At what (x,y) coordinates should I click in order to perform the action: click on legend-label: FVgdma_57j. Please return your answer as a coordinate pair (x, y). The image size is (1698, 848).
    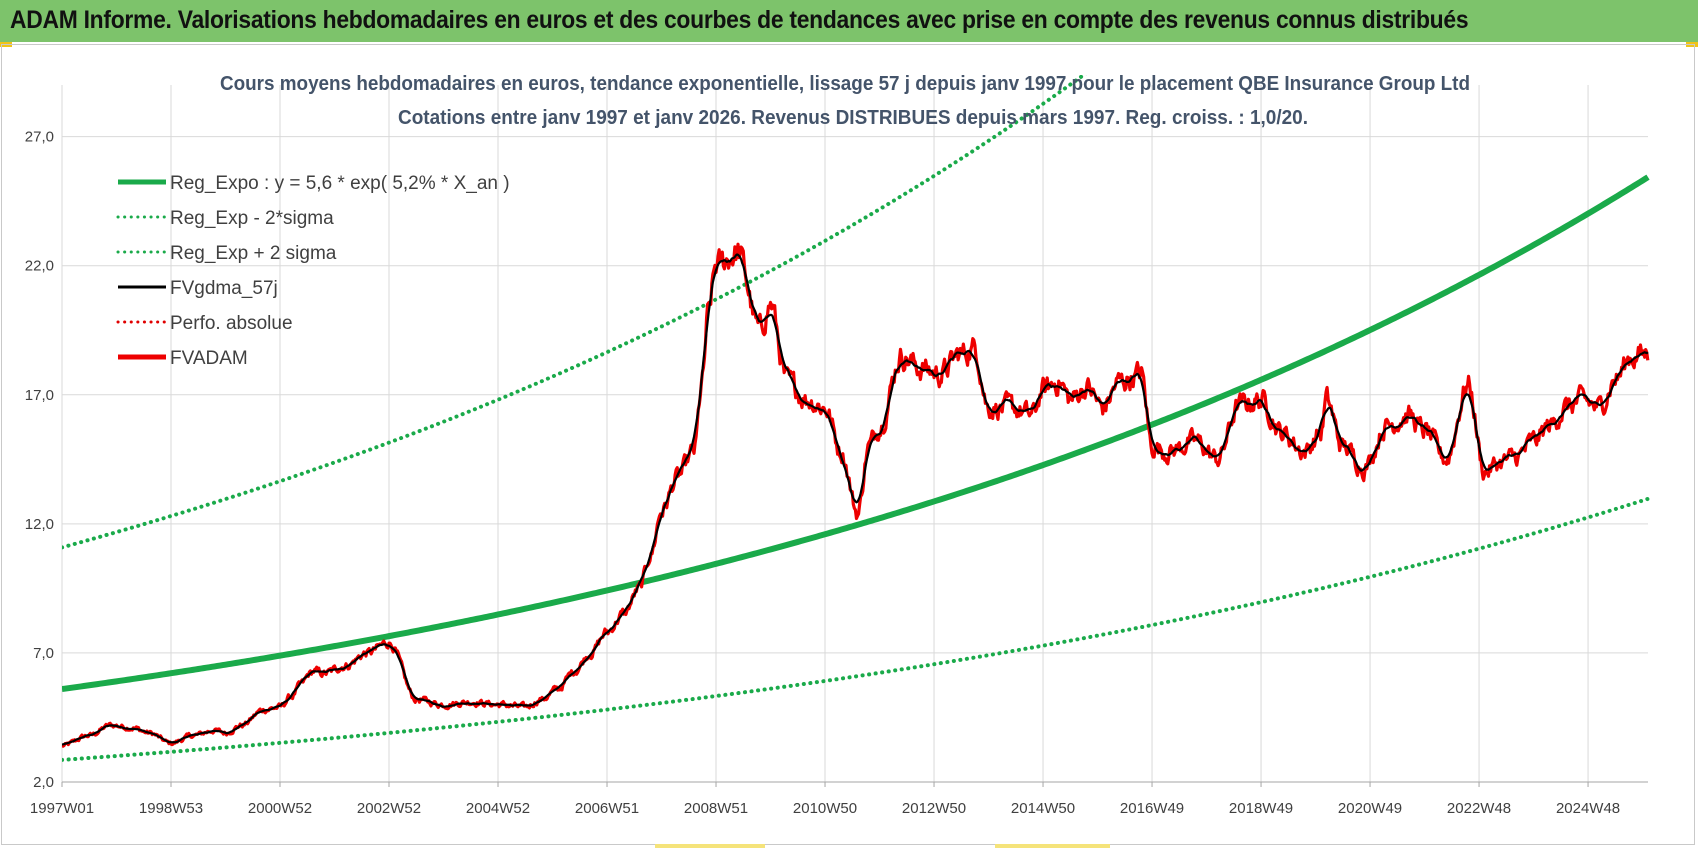
    Looking at the image, I should click on (224, 288).